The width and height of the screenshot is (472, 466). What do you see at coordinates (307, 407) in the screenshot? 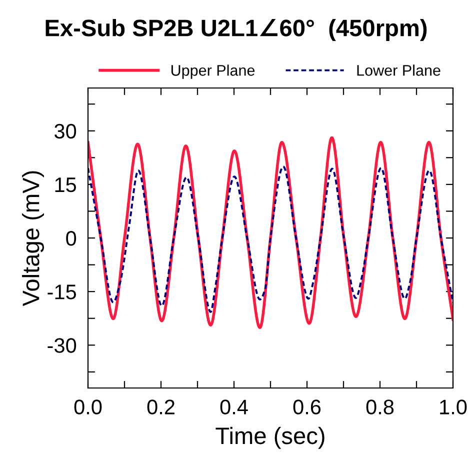
I see `x-tick-label: 0.6` at bounding box center [307, 407].